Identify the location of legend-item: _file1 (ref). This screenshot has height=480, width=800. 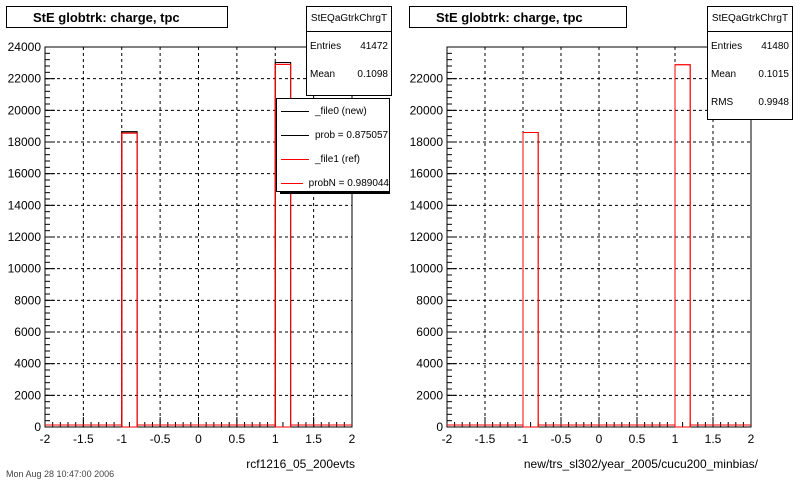
(333, 159).